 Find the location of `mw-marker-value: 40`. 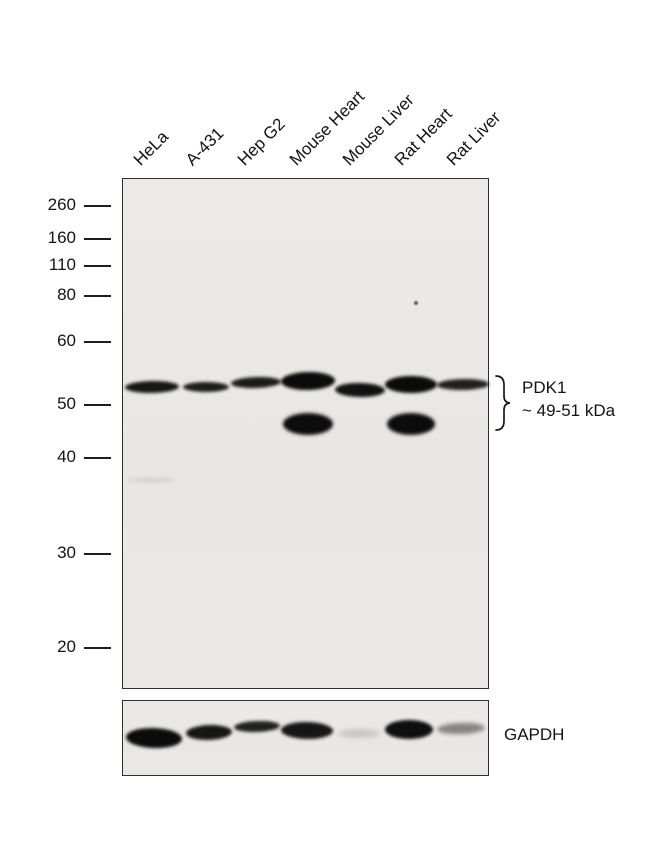

mw-marker-value: 40 is located at coordinates (66, 456).